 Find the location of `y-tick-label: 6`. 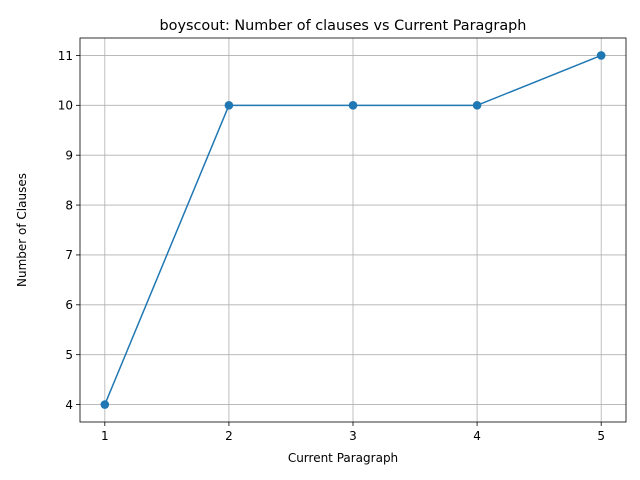

y-tick-label: 6 is located at coordinates (69, 305).